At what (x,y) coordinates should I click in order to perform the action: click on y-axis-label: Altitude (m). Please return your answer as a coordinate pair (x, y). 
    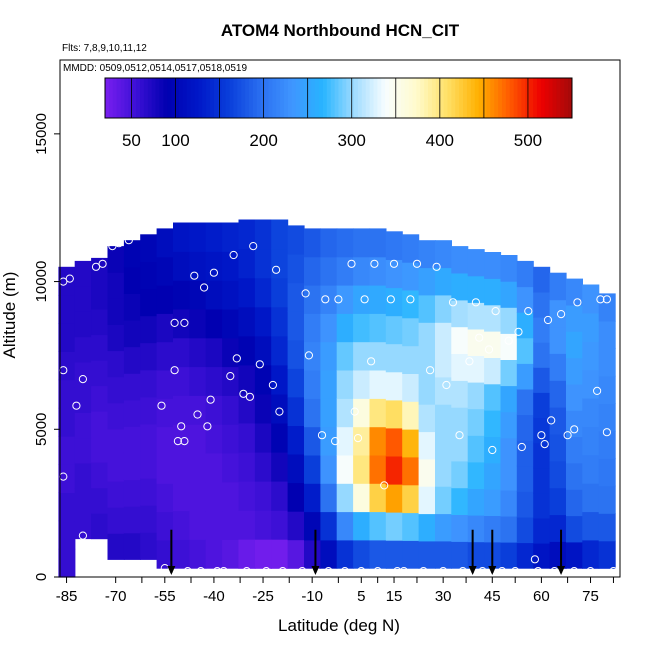
    Looking at the image, I should click on (9, 315).